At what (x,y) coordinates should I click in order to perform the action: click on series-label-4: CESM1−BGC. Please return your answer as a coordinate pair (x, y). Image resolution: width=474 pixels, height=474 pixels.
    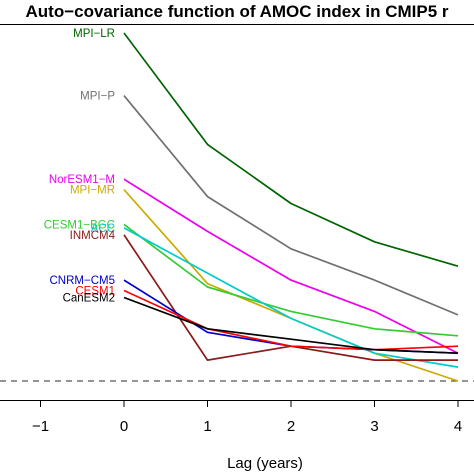
    Looking at the image, I should click on (79, 225).